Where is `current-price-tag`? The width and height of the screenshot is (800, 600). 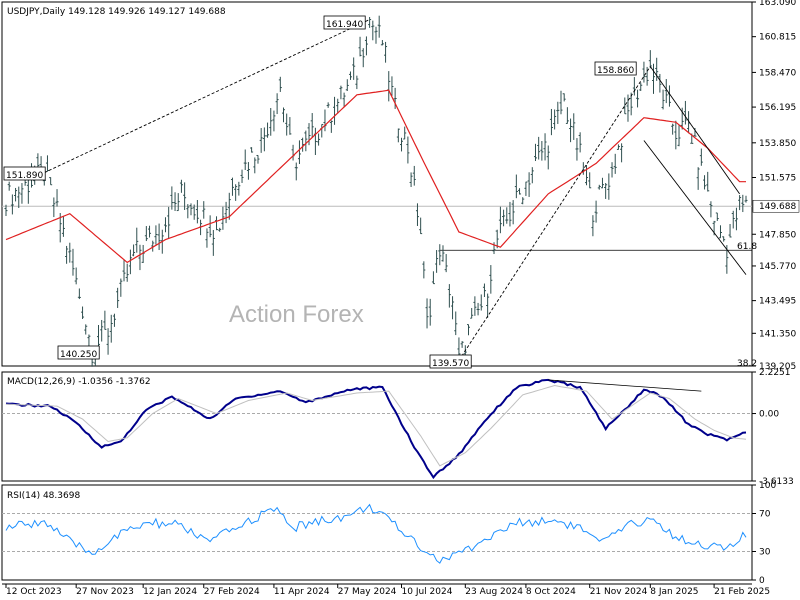 current-price-tag is located at coordinates (776, 206).